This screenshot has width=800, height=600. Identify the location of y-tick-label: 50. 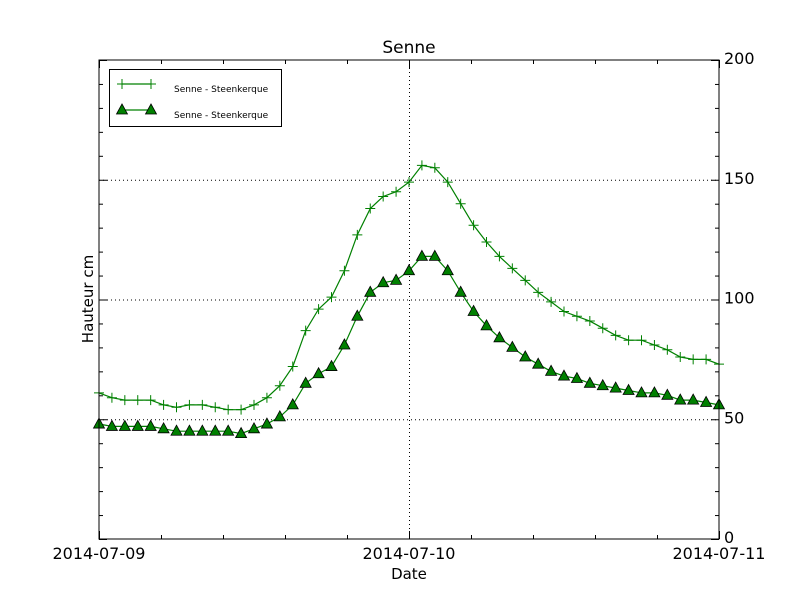
(734, 417).